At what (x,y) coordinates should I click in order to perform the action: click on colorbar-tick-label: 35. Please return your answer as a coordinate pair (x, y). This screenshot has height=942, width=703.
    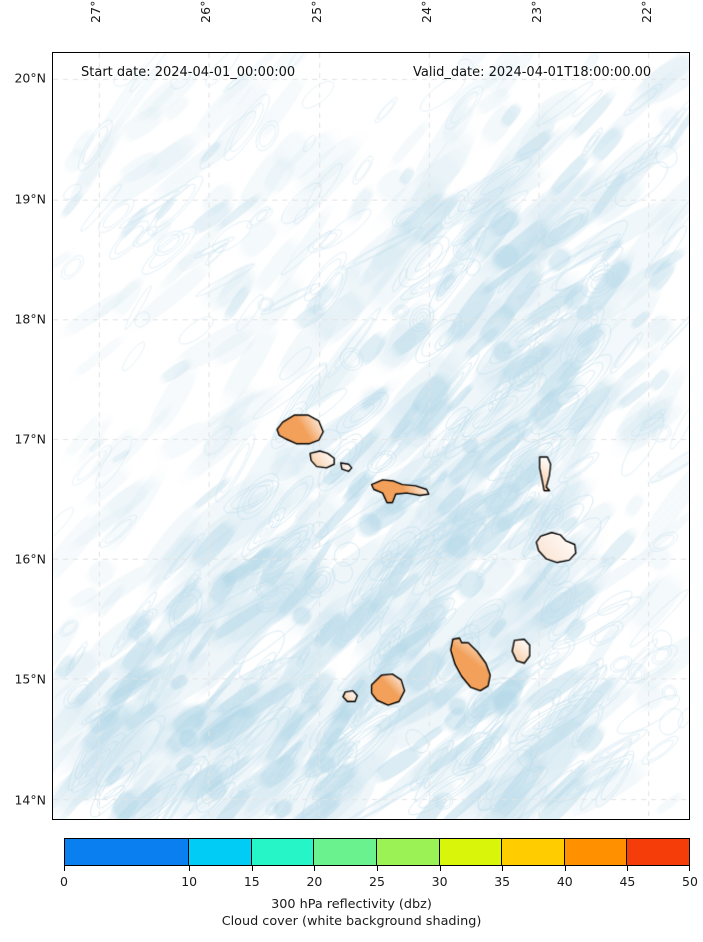
    Looking at the image, I should click on (502, 881).